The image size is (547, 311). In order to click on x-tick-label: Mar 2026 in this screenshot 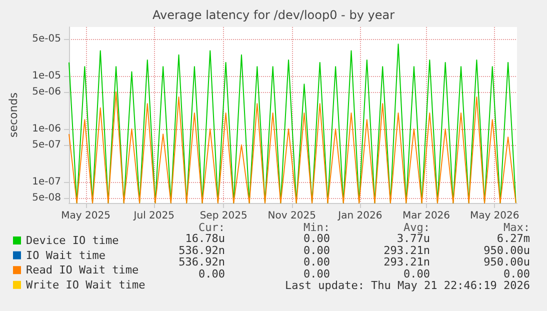, I will do `click(426, 216)`.